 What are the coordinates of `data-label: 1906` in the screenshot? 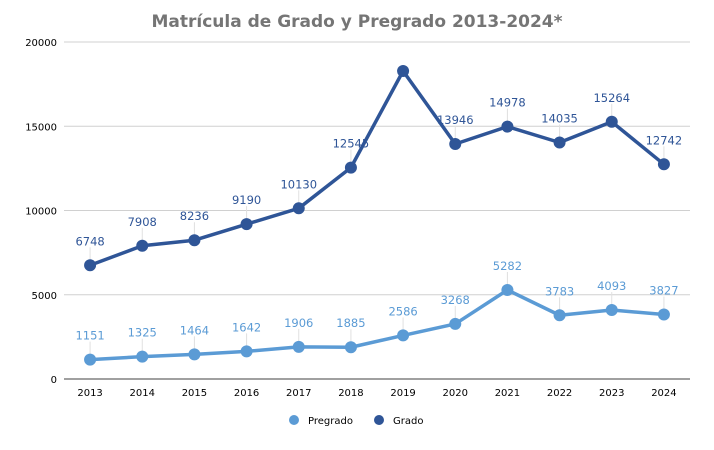 It's located at (298, 323).